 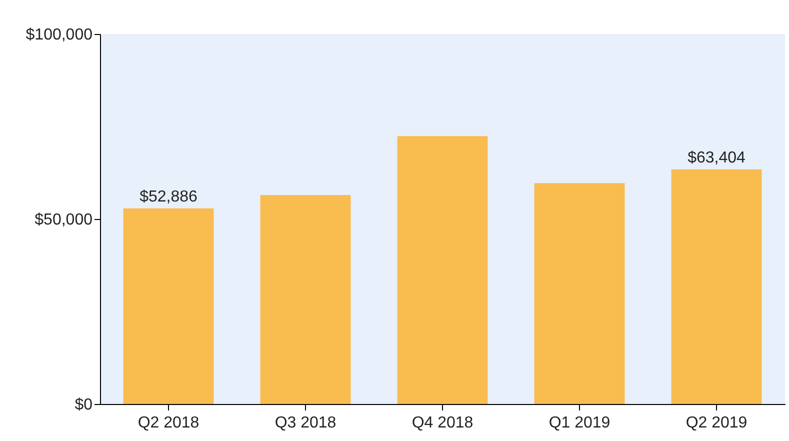 I want to click on x-tick-label: Q3 2018, so click(x=305, y=423).